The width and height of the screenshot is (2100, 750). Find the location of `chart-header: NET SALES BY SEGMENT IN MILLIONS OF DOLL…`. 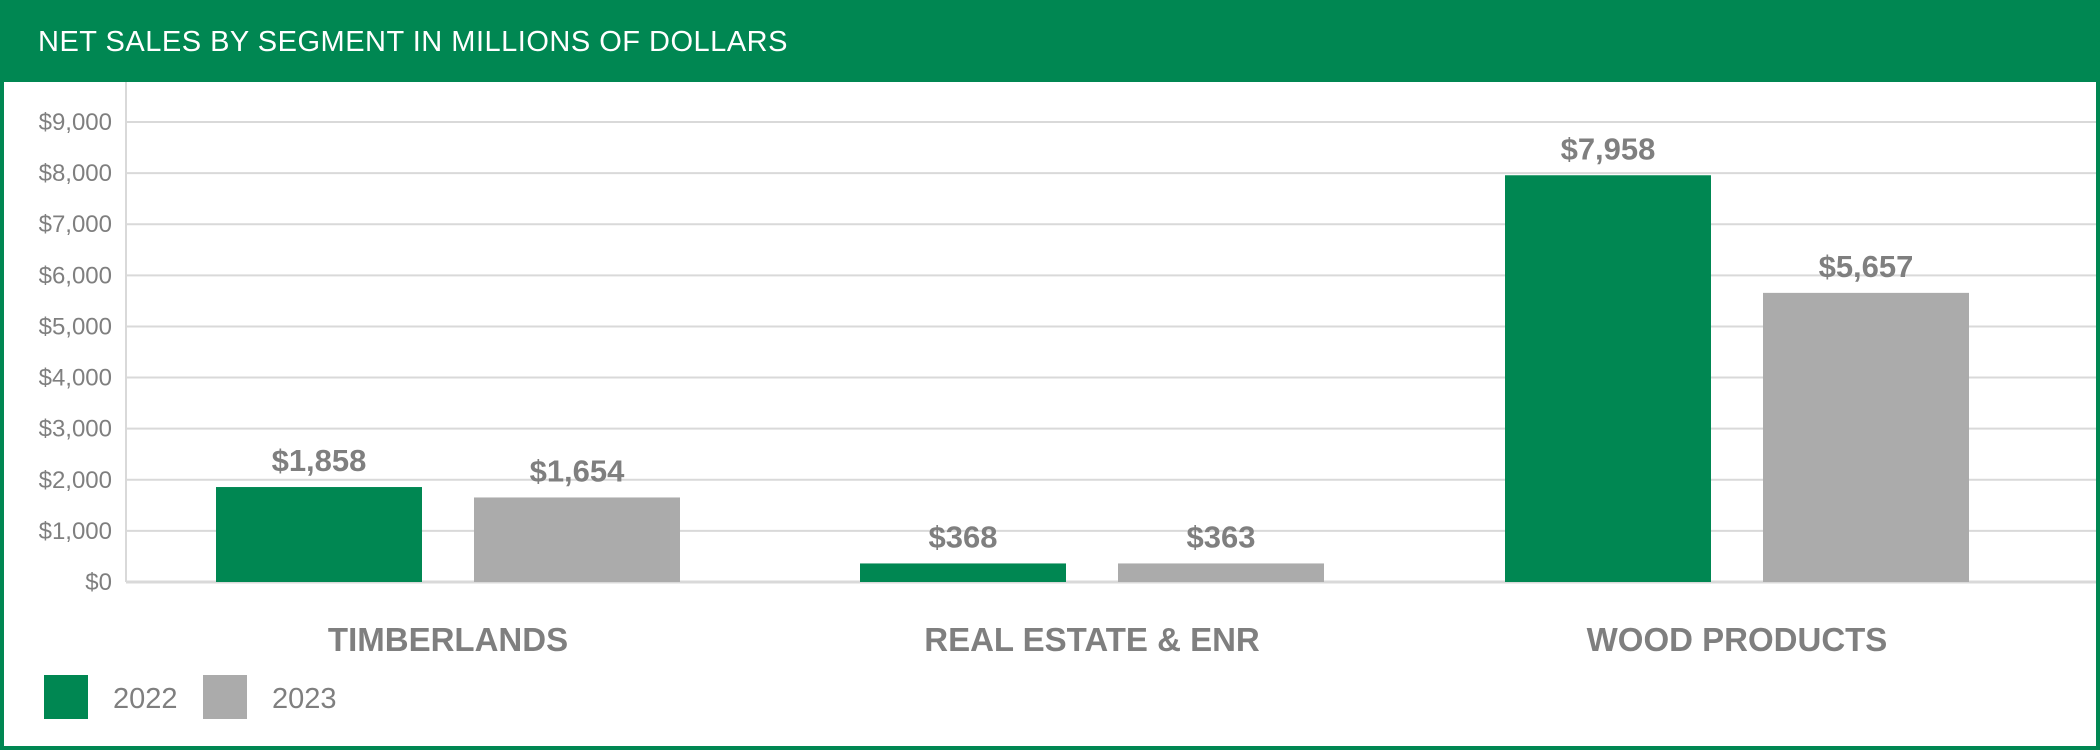

chart-header: NET SALES BY SEGMENT IN MILLIONS OF DOLL… is located at coordinates (1052, 43).